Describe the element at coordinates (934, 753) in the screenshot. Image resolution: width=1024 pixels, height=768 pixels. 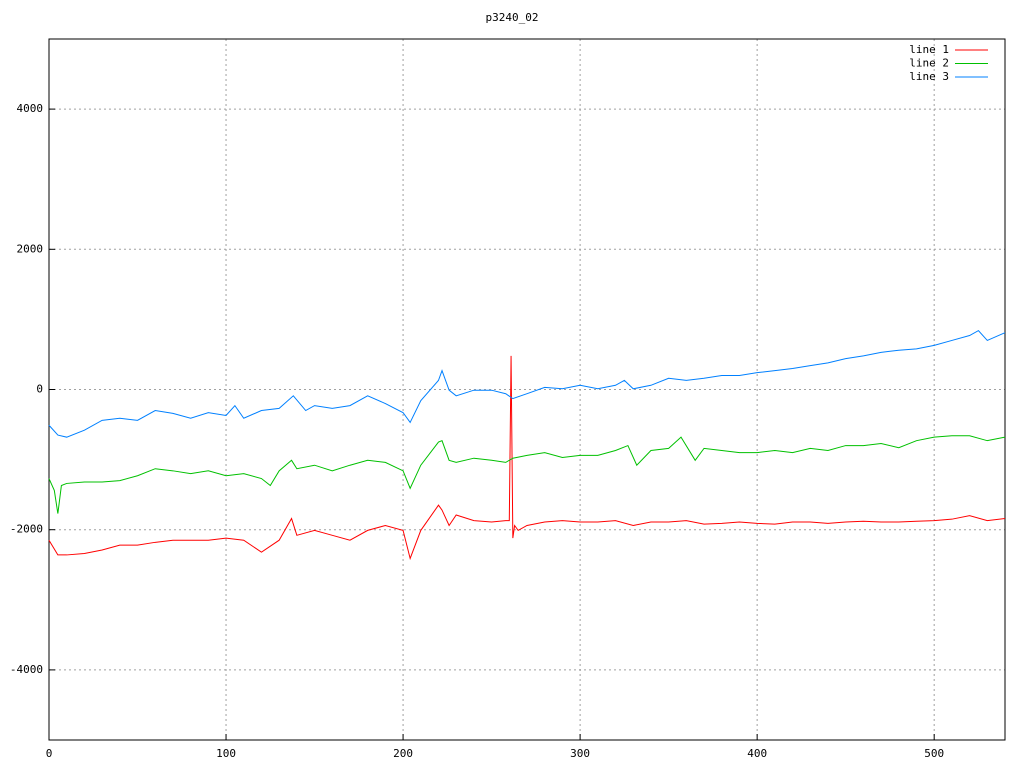
I see `x-tick-label: 500` at that location.